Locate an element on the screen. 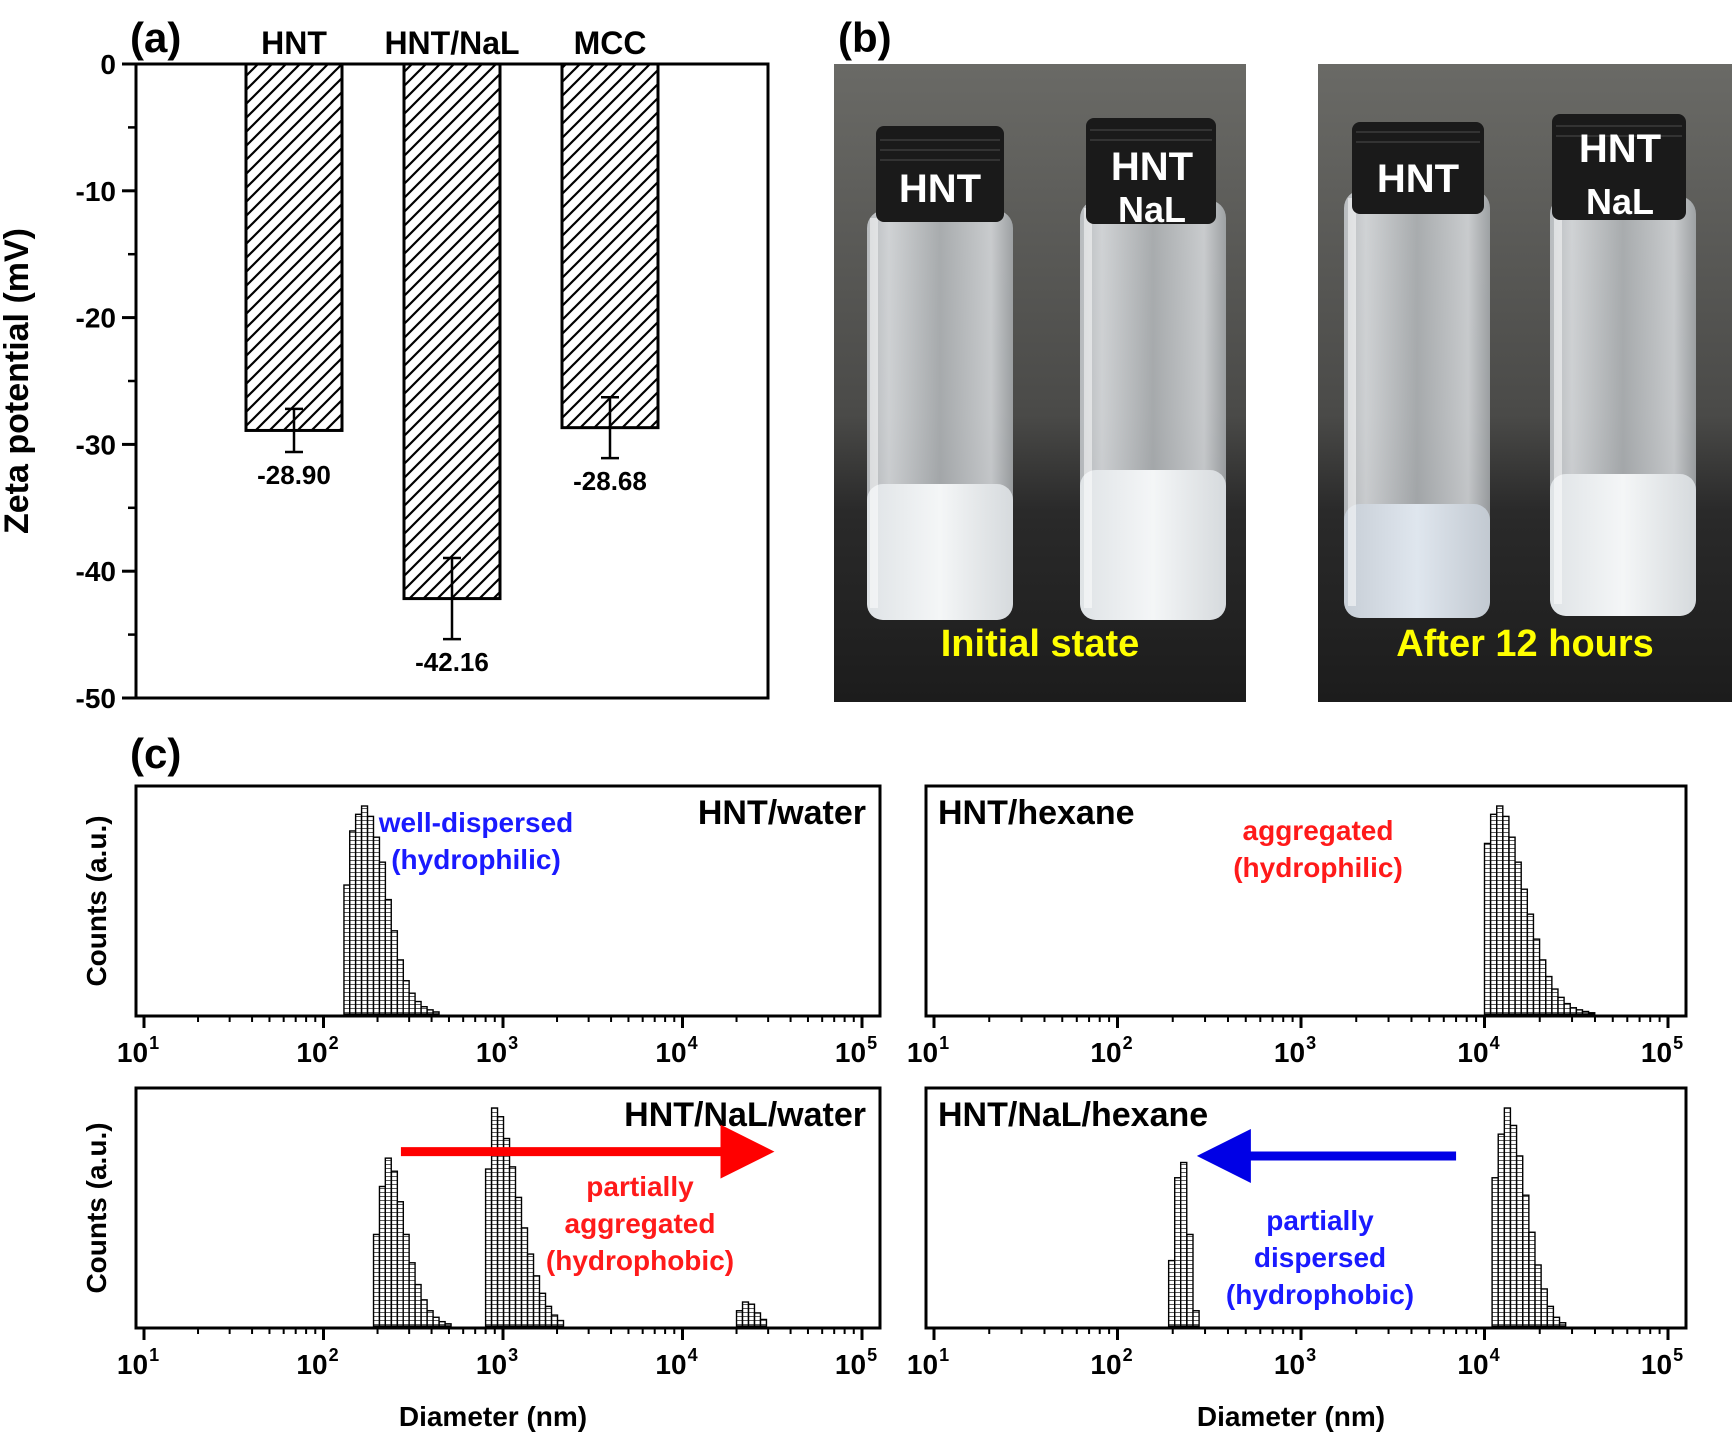  y-axis-label: Zeta potential (mV) is located at coordinates (18, 381).